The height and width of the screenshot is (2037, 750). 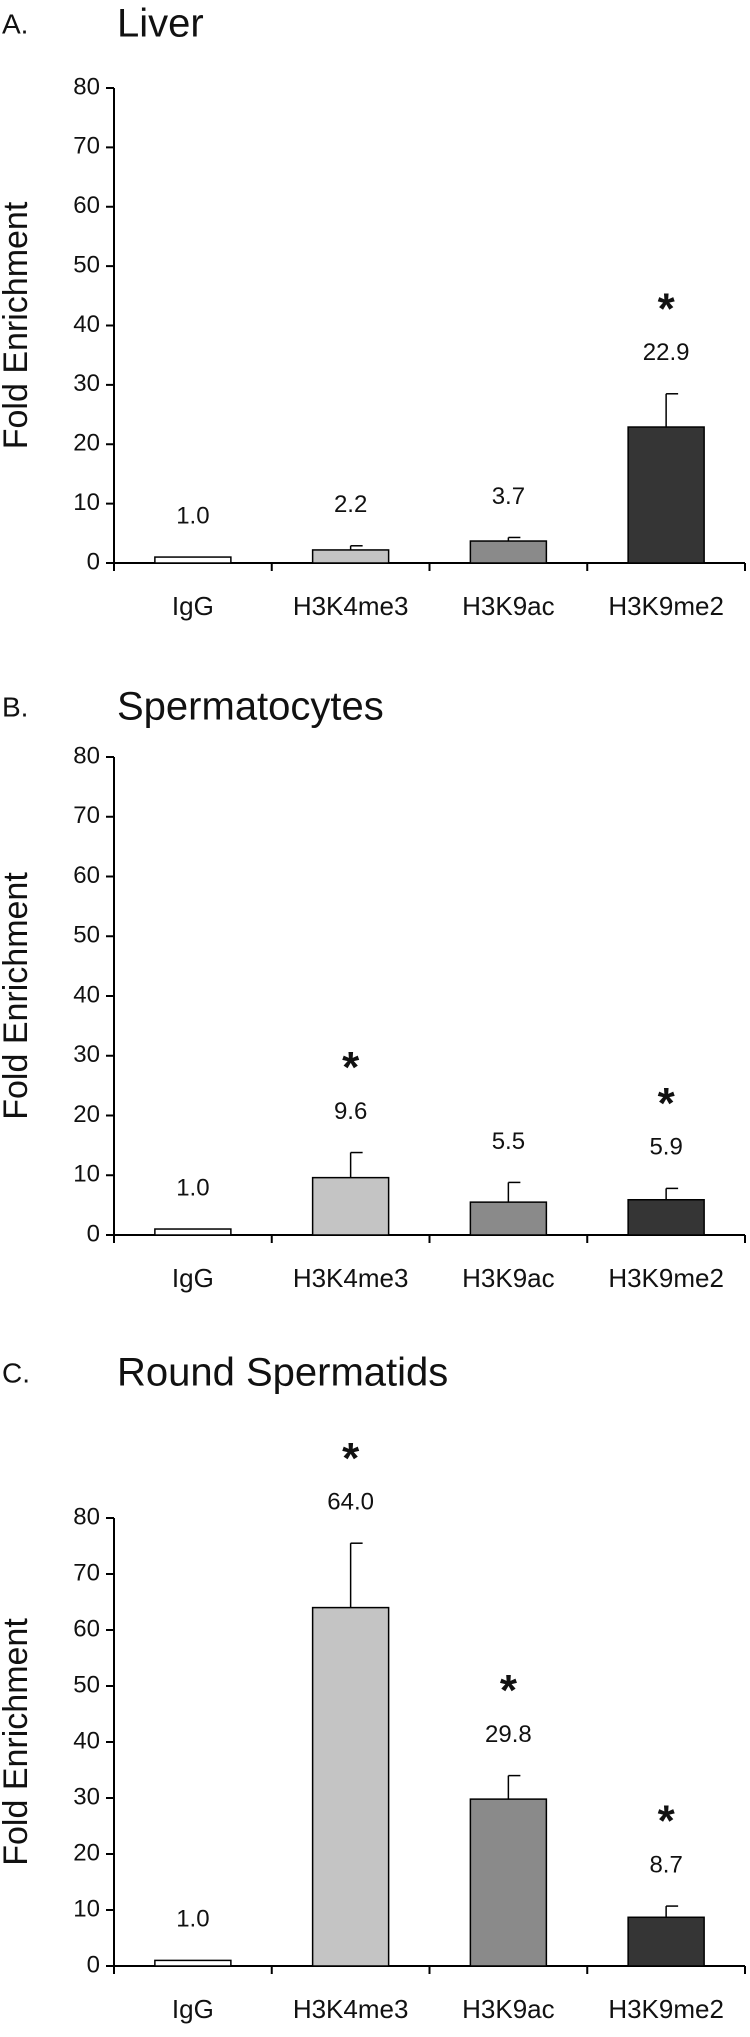 What do you see at coordinates (160, 24) in the screenshot?
I see `chart-title: Liver` at bounding box center [160, 24].